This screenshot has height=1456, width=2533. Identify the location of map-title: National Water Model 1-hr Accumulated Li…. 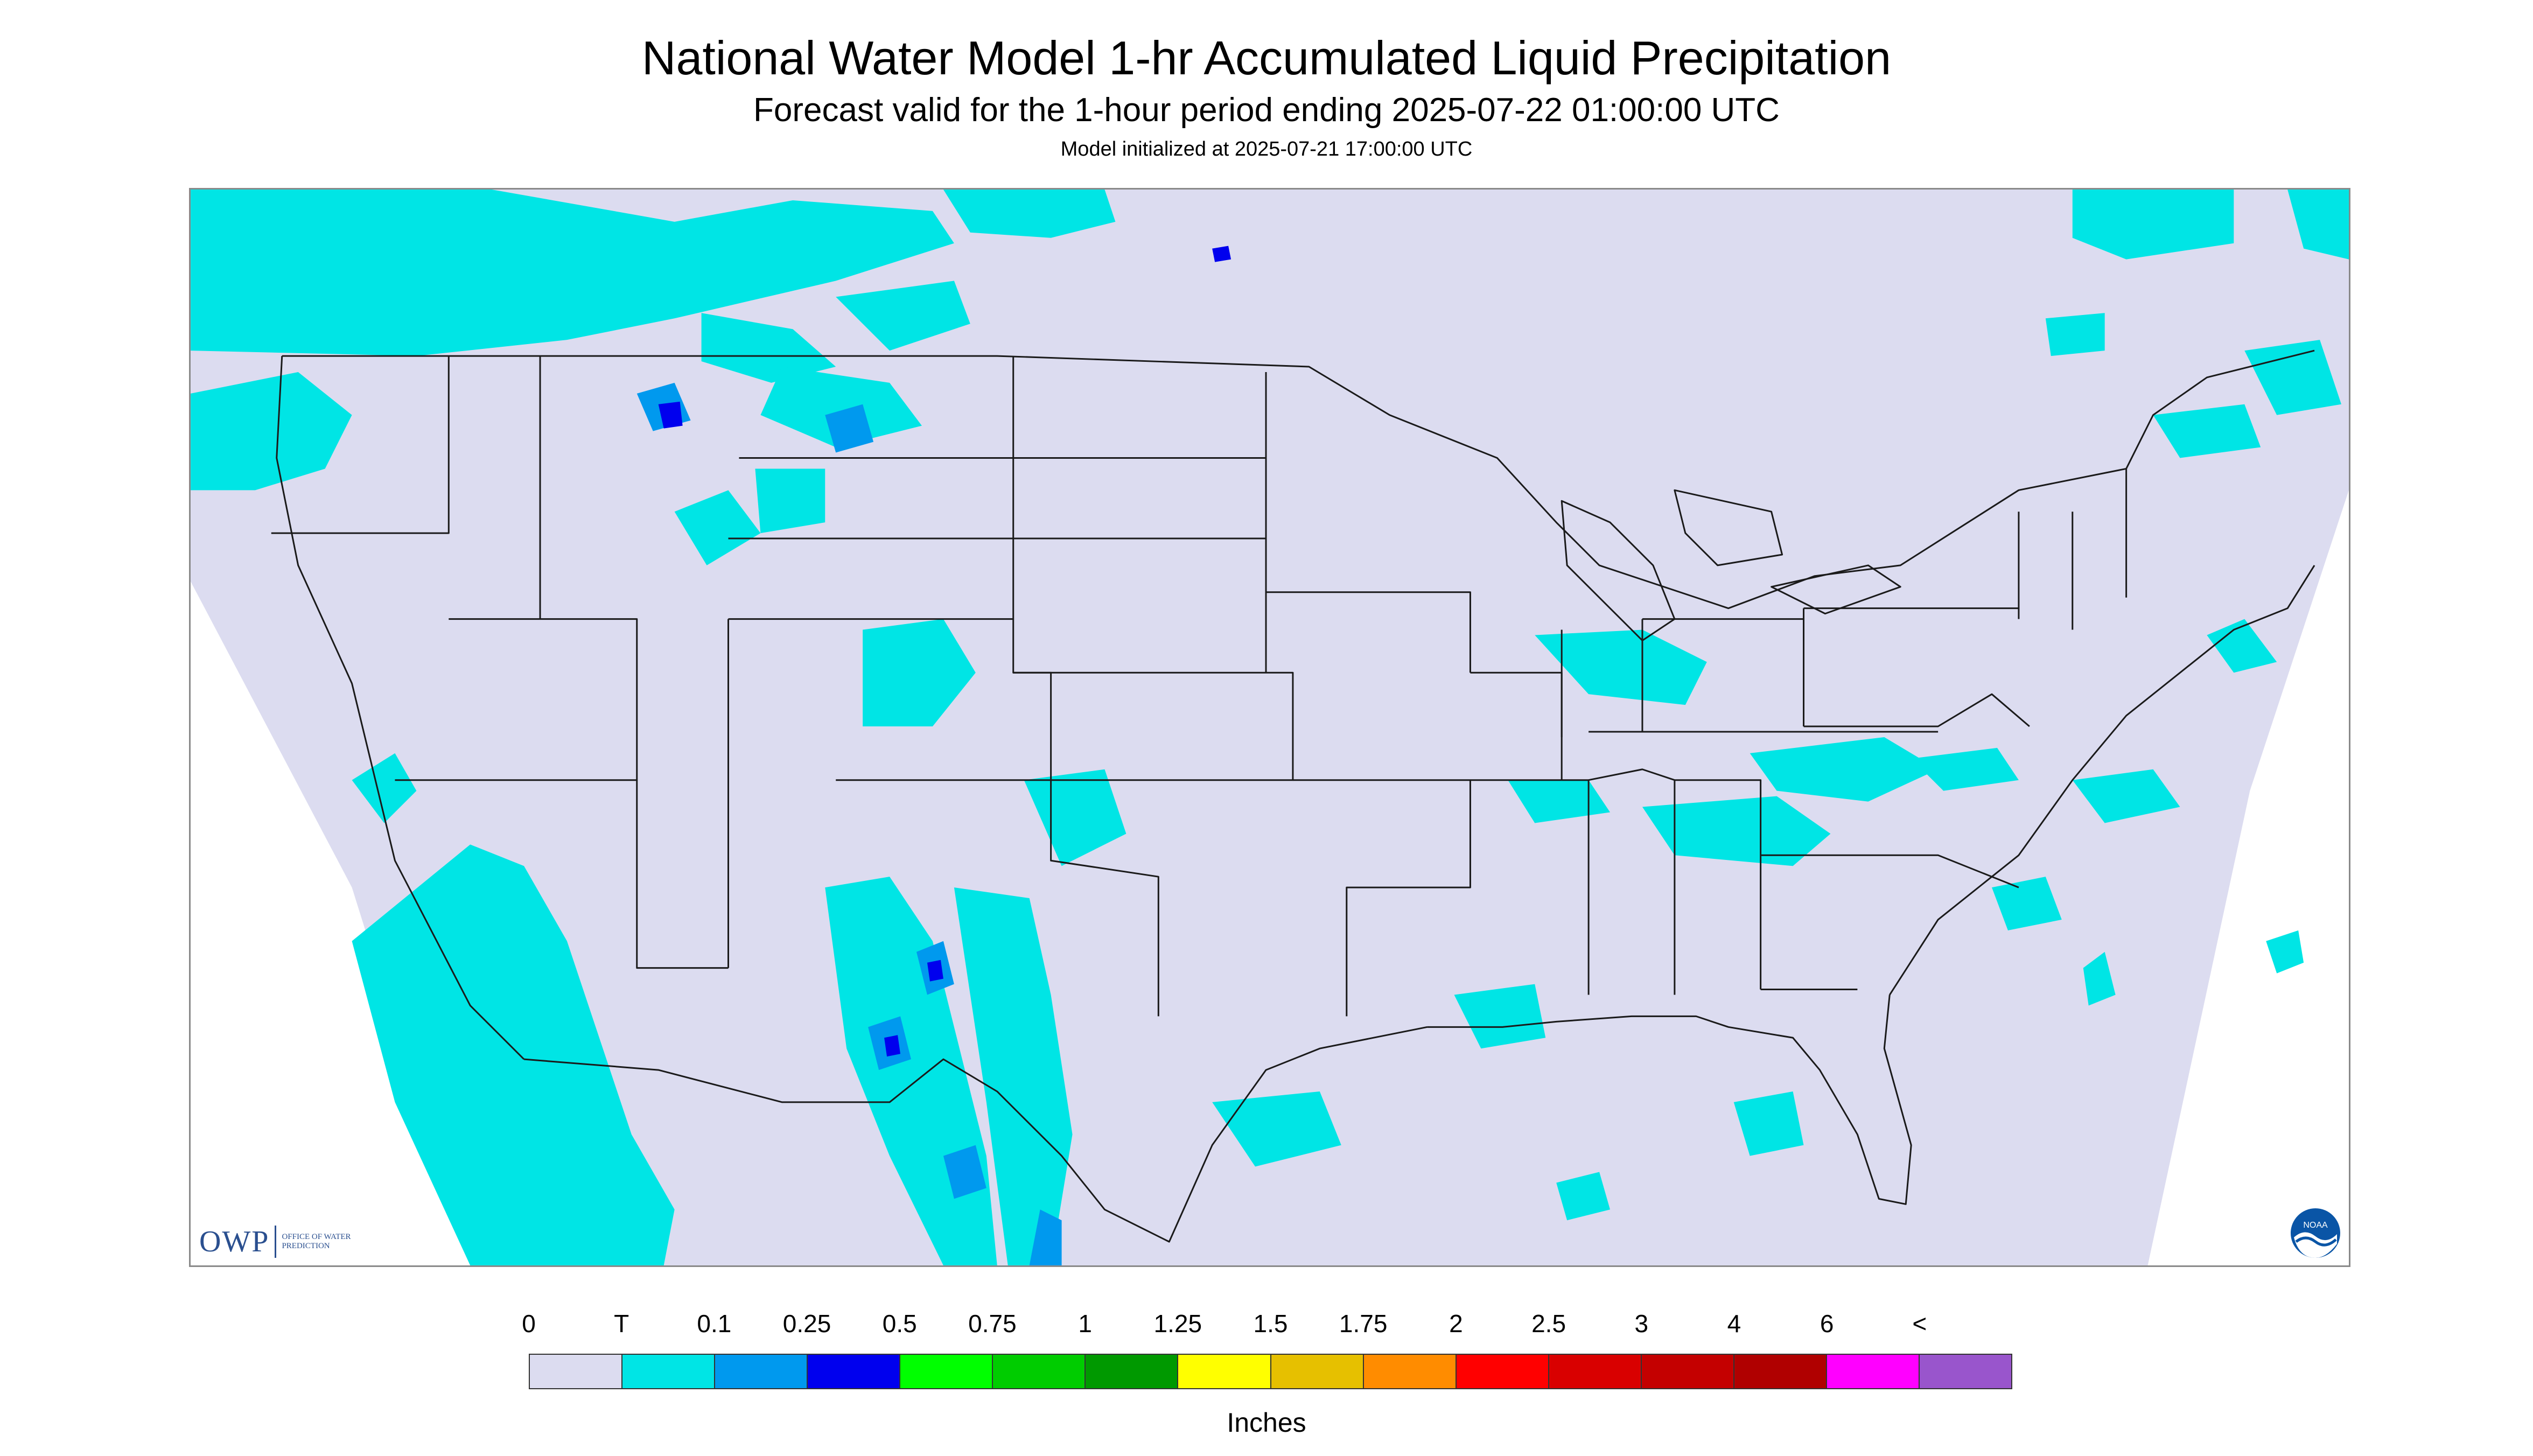
(1266, 58).